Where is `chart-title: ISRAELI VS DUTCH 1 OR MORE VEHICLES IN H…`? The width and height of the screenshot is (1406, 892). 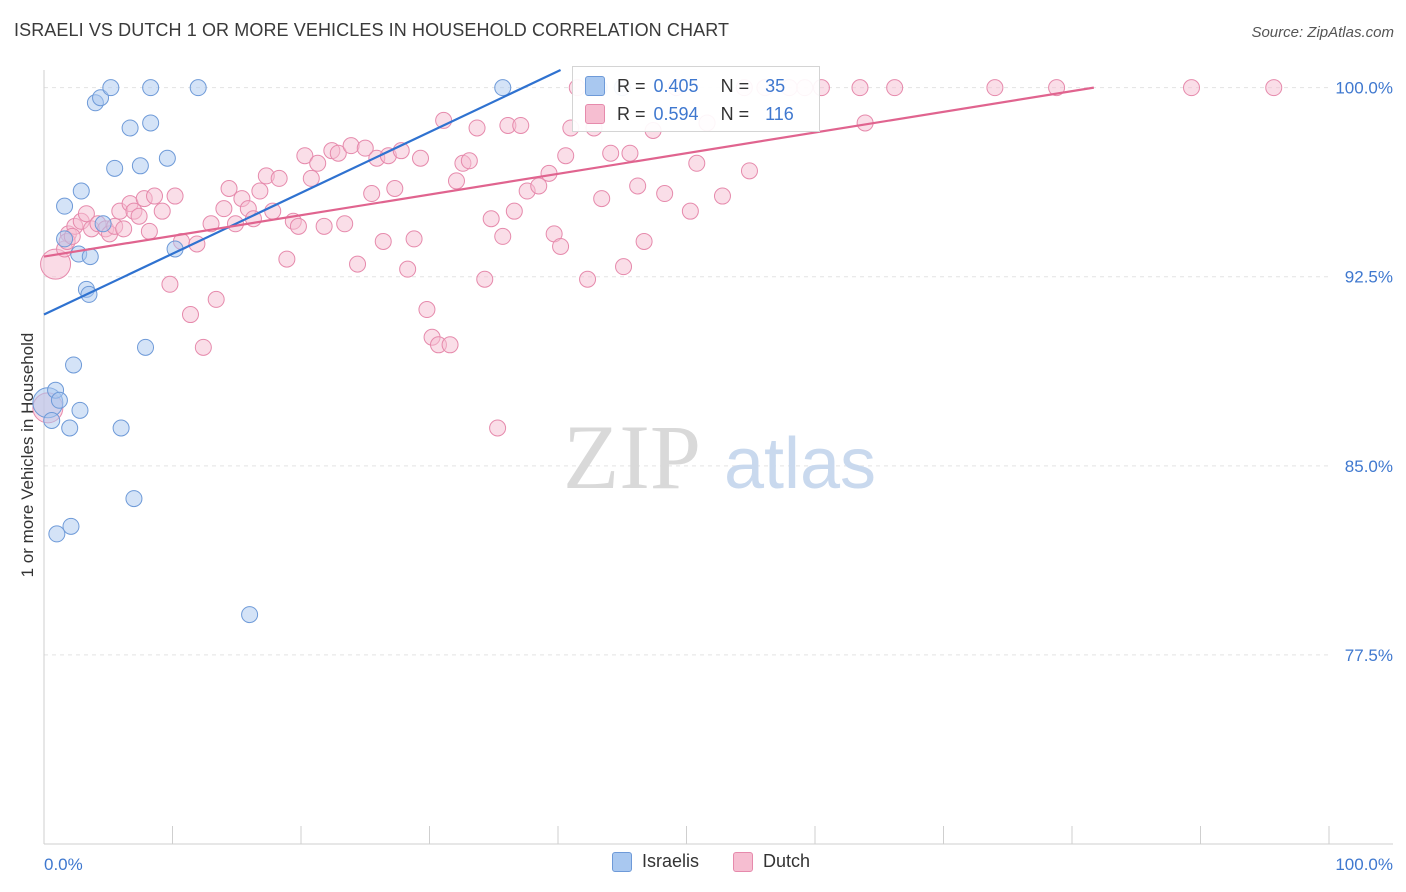 chart-title: ISRAELI VS DUTCH 1 OR MORE VEHICLES IN H… is located at coordinates (372, 30).